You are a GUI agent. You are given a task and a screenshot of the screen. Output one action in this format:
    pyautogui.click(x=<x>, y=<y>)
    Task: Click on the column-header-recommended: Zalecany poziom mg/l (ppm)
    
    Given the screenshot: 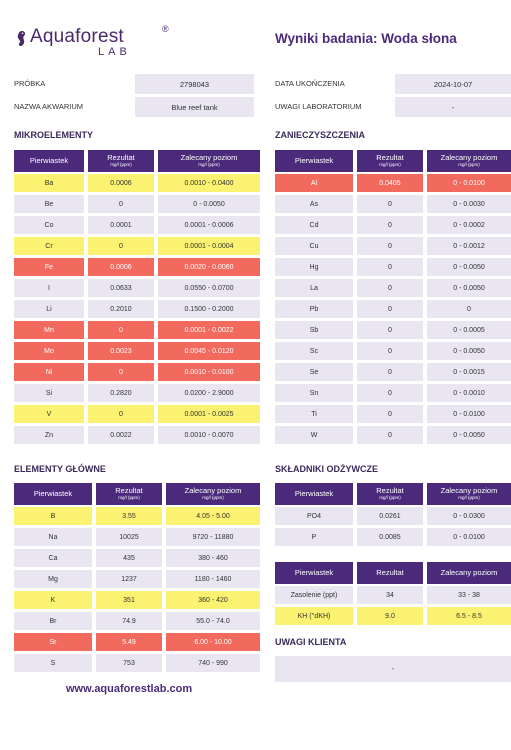 What is the action you would take?
    pyautogui.click(x=469, y=494)
    